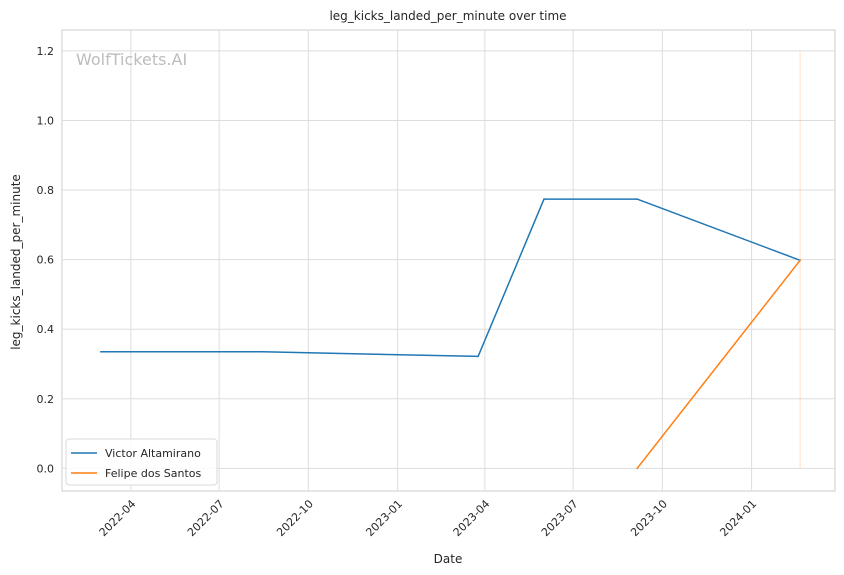 This screenshot has height=575, width=844. I want to click on chart-title: leg_kicks_landed_per_minute over time, so click(447, 16).